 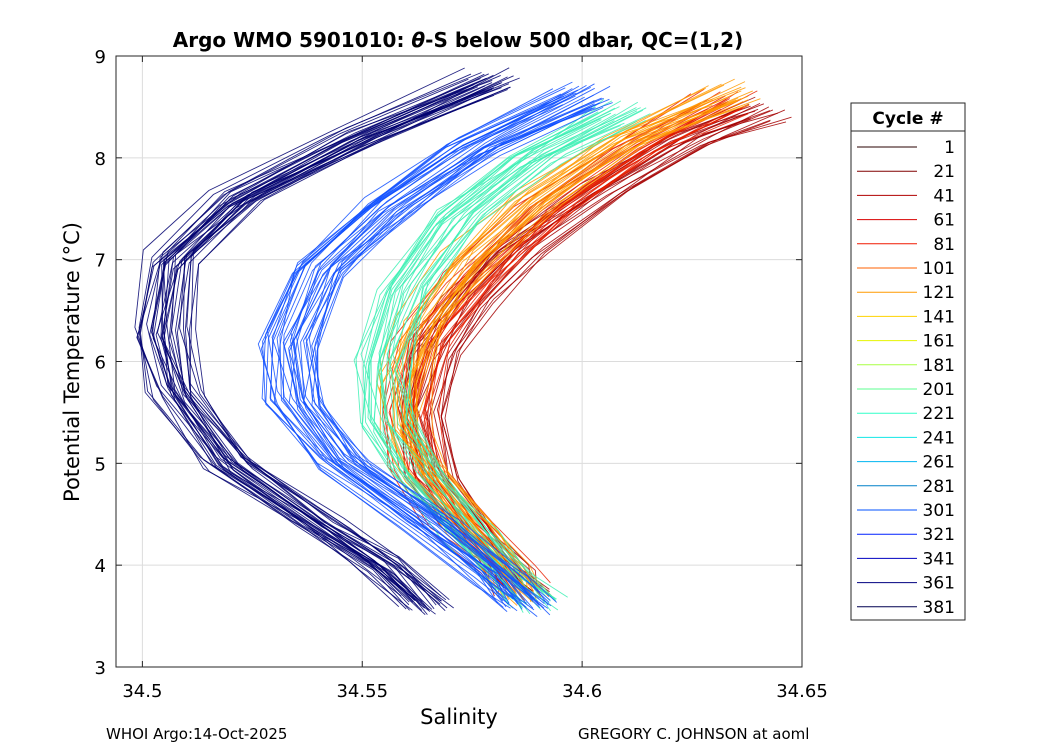 I want to click on x-tick-label: 34.6, so click(x=582, y=691).